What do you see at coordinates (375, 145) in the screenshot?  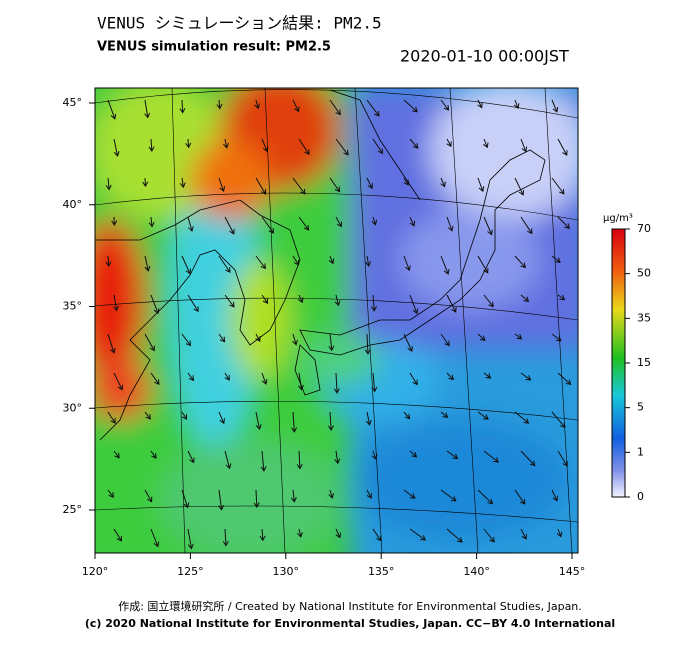 I see `coast-north` at bounding box center [375, 145].